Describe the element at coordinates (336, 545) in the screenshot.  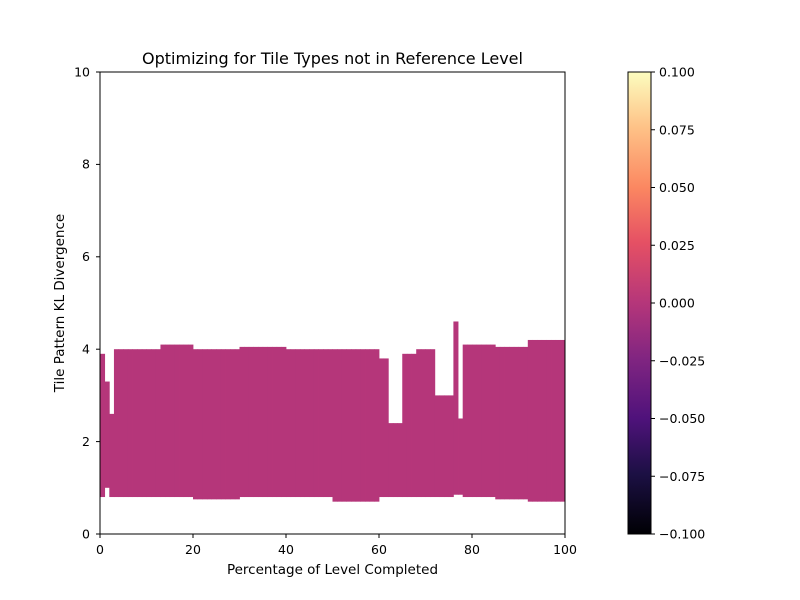
I see `x-axis: 0 20 40 60 80 100` at that location.